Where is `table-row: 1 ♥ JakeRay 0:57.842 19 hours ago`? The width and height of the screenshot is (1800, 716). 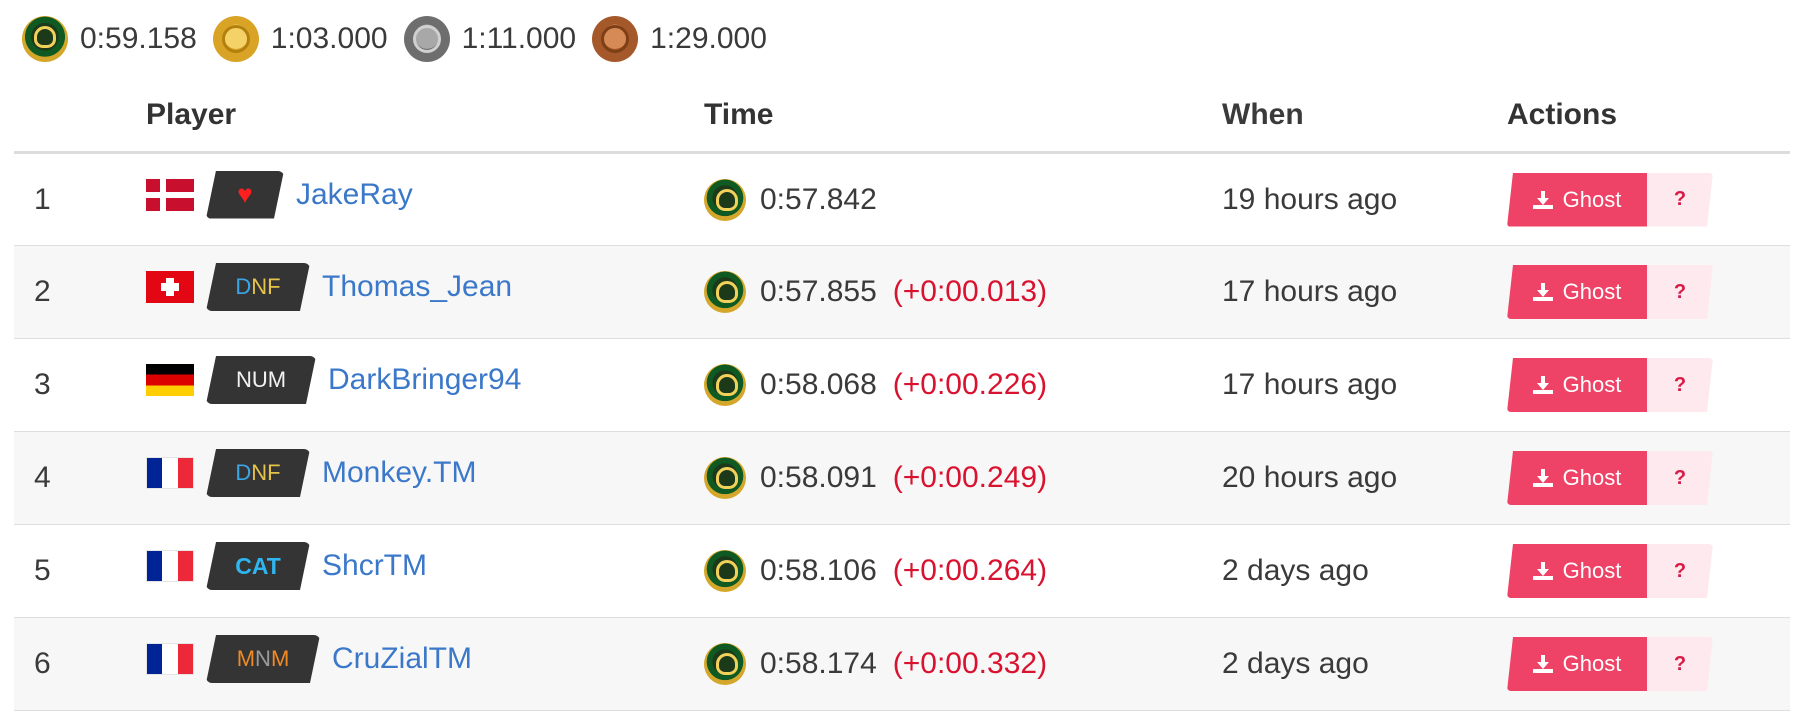 table-row: 1 ♥ JakeRay 0:57.842 19 hours ago is located at coordinates (902, 199).